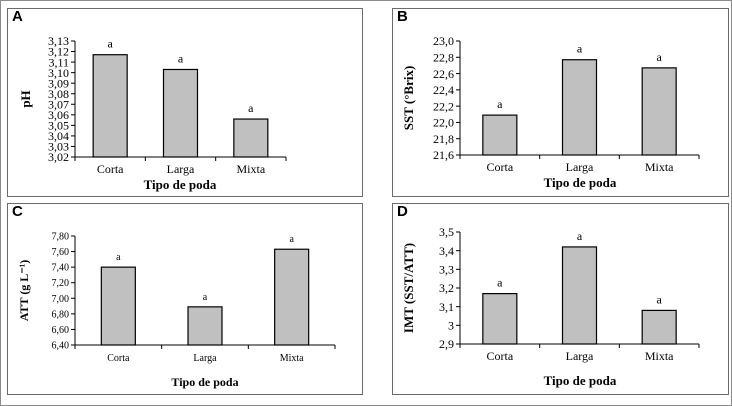 Image resolution: width=732 pixels, height=406 pixels. I want to click on y-tick-label: 3,08, so click(58, 94).